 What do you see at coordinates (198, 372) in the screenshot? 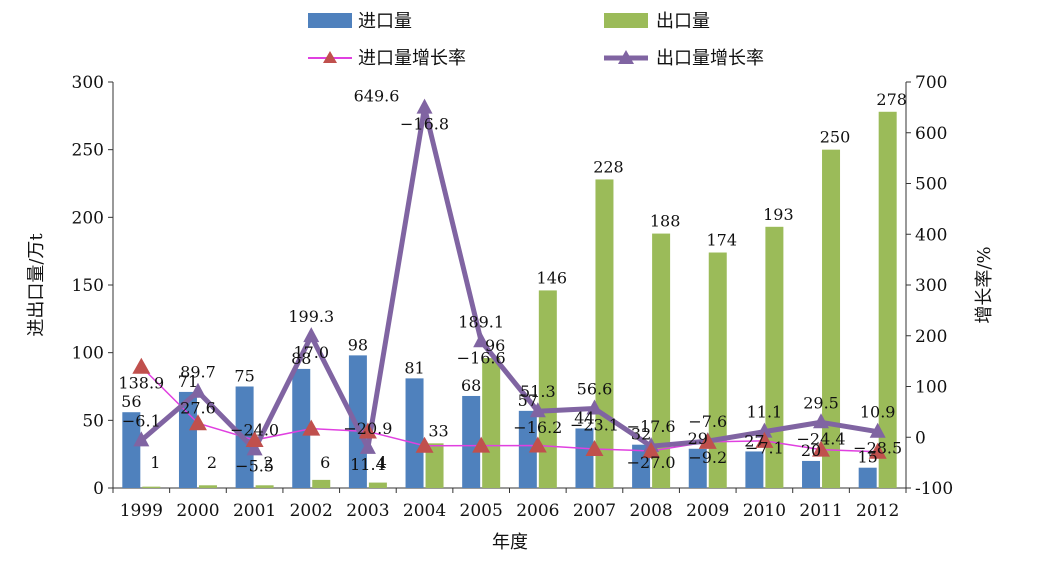
I see `data-label-export-growth: 89.7` at bounding box center [198, 372].